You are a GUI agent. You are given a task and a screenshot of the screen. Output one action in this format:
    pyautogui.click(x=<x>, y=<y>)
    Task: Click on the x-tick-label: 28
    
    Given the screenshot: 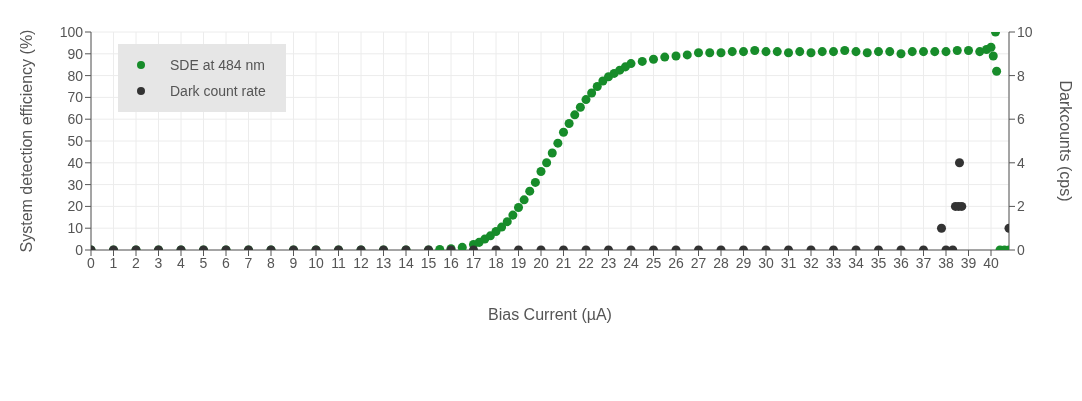 What is the action you would take?
    pyautogui.click(x=721, y=262)
    